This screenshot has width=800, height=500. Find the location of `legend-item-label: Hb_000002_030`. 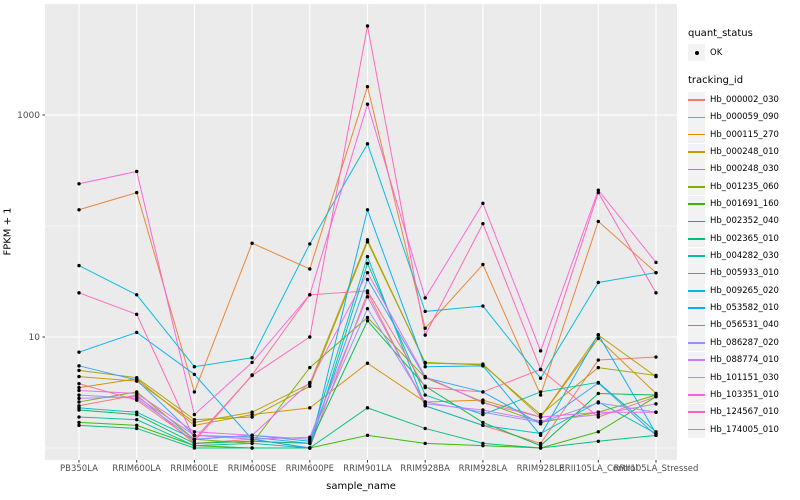

legend-item-label: Hb_000002_030 is located at coordinates (744, 100).